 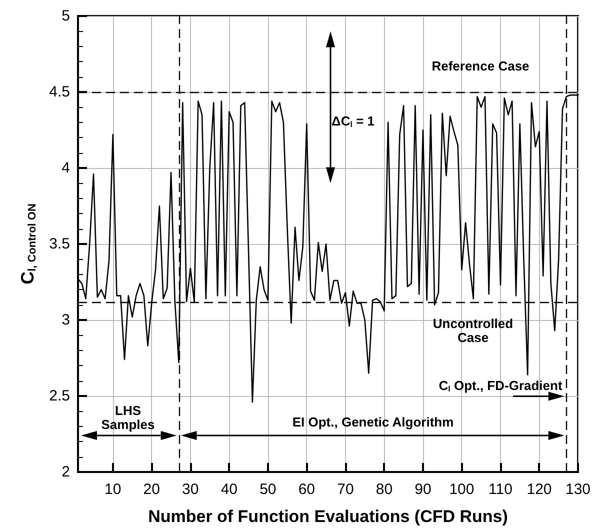 What do you see at coordinates (151, 489) in the screenshot?
I see `x-tick-label: 20` at bounding box center [151, 489].